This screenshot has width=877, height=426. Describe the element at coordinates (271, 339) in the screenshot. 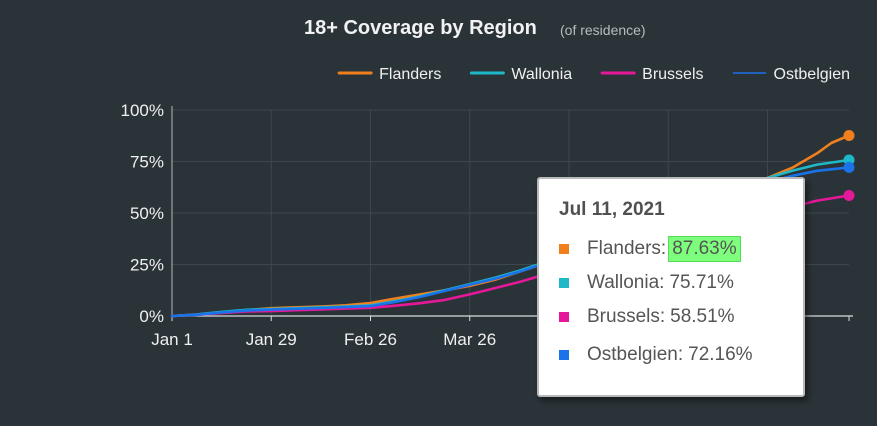

I see `x-tick-label-jan-29: Jan 29` at that location.